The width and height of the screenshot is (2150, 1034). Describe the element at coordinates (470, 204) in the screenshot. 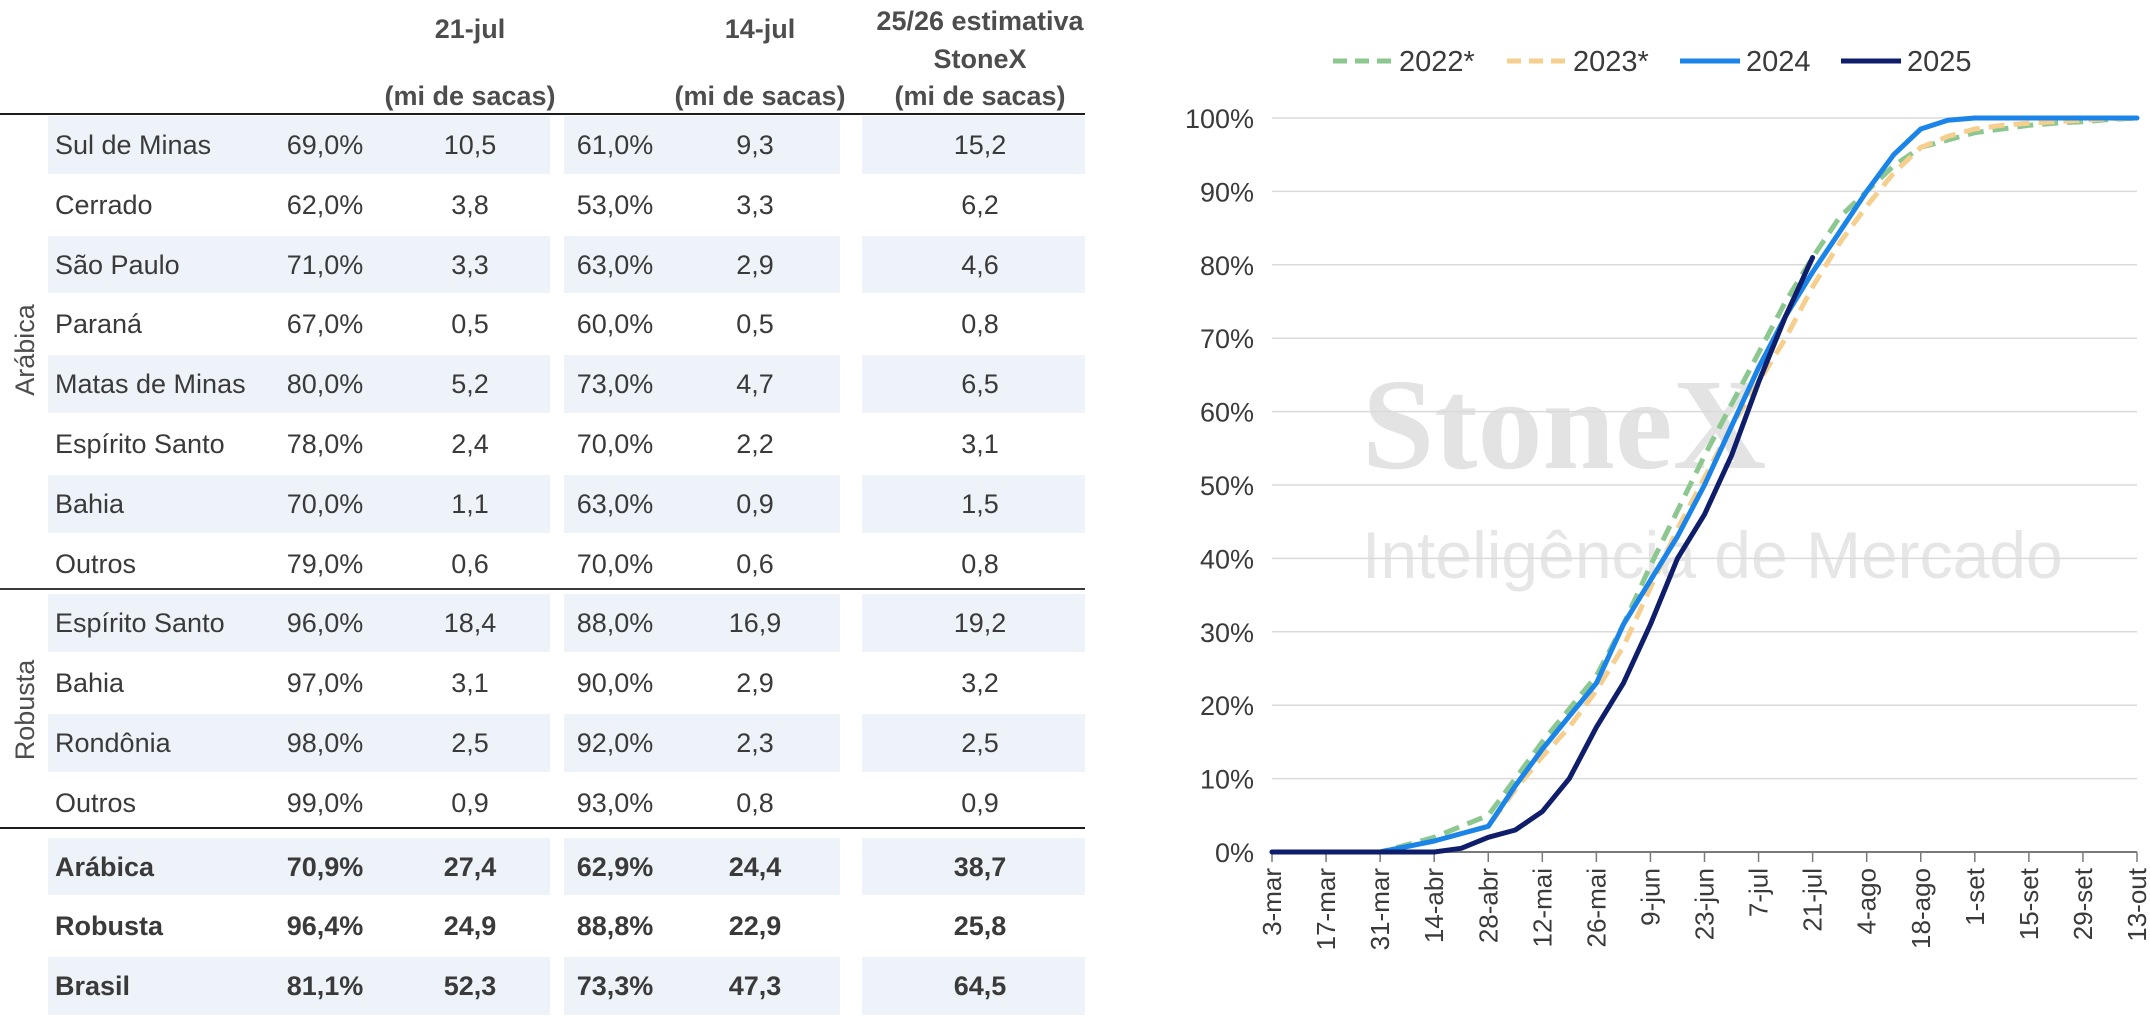

I see `week1-volume: 3,8` at that location.